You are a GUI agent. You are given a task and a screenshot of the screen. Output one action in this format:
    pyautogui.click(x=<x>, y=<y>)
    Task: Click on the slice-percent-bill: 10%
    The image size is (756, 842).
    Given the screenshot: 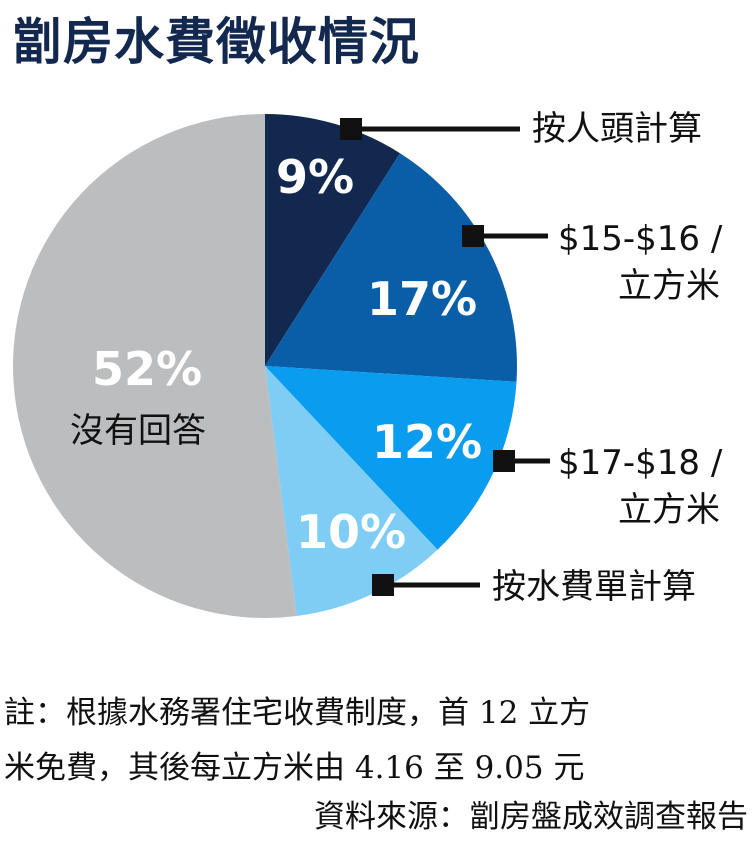 What is the action you would take?
    pyautogui.click(x=351, y=532)
    